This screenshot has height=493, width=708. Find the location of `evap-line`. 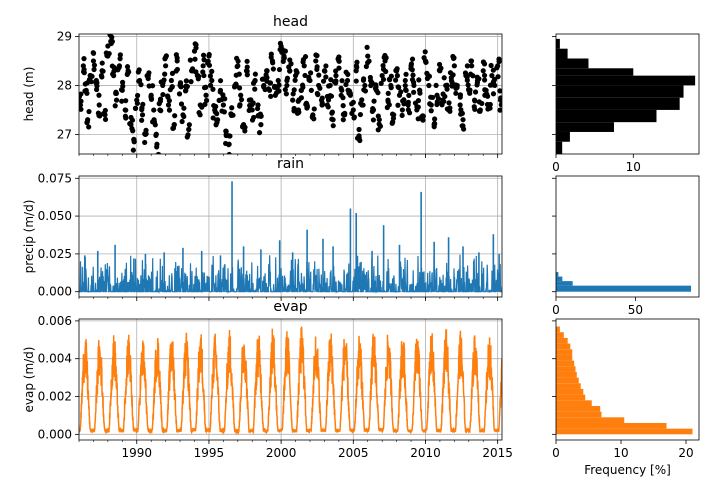

evap-line is located at coordinates (290, 381).